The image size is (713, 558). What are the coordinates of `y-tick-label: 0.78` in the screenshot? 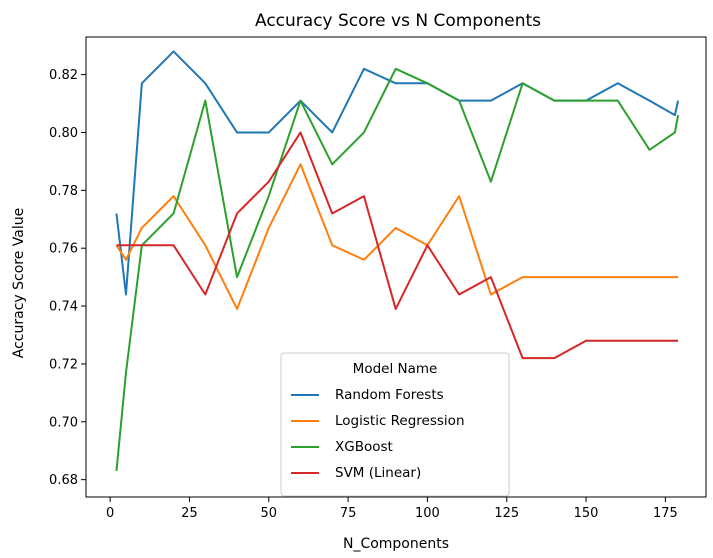 It's located at (63, 191).